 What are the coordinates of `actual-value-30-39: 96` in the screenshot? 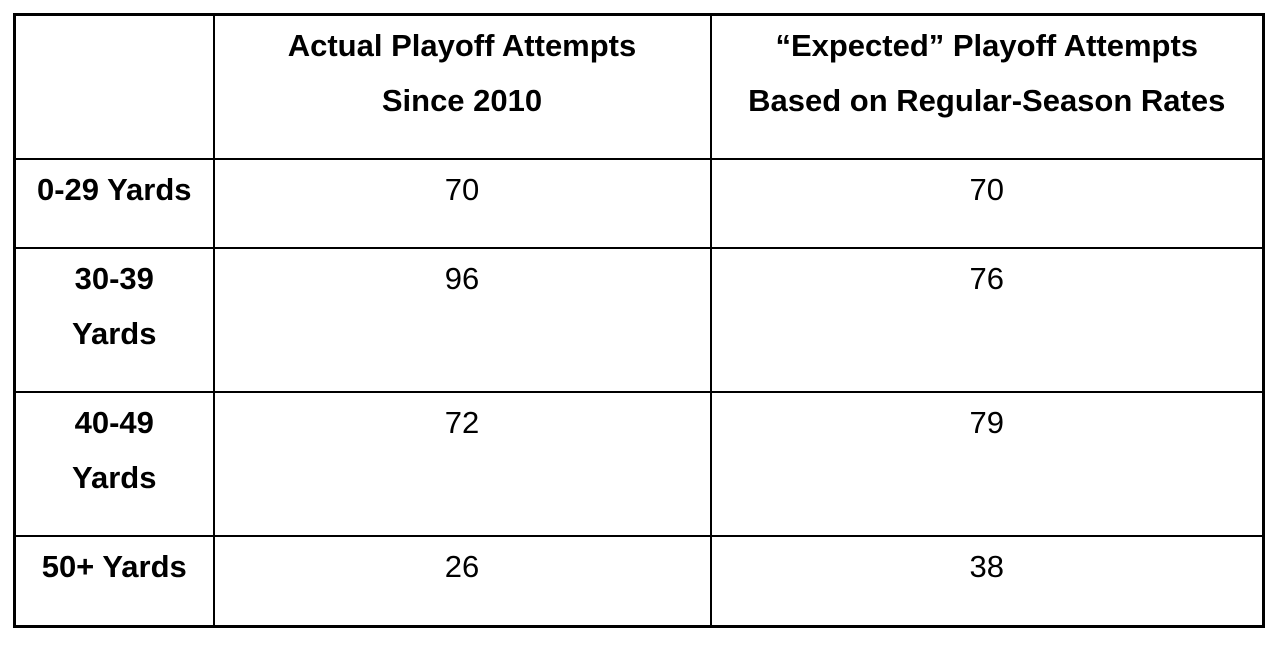 It's located at (462, 320).